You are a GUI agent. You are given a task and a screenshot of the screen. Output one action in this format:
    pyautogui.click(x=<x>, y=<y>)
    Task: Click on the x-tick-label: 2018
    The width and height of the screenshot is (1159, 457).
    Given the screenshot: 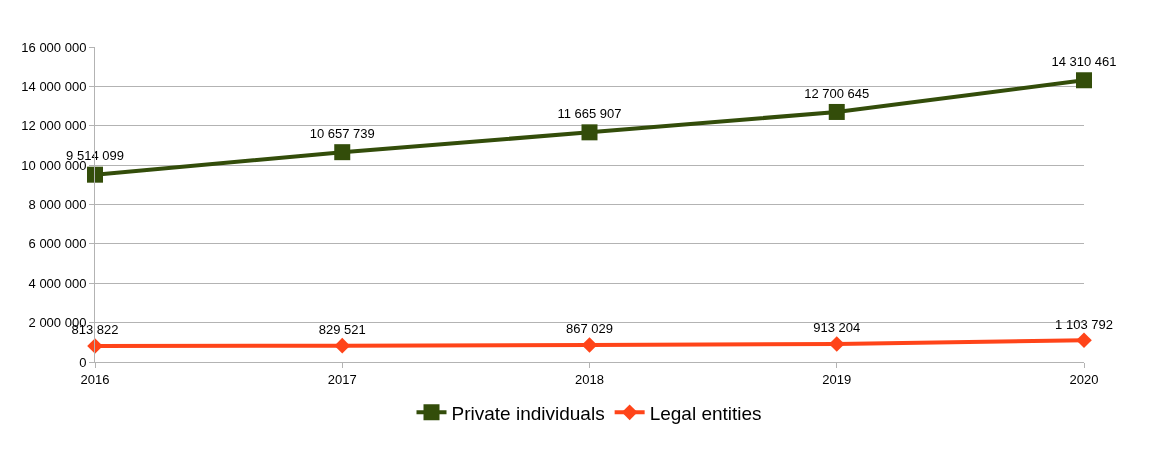 What is the action you would take?
    pyautogui.click(x=589, y=379)
    